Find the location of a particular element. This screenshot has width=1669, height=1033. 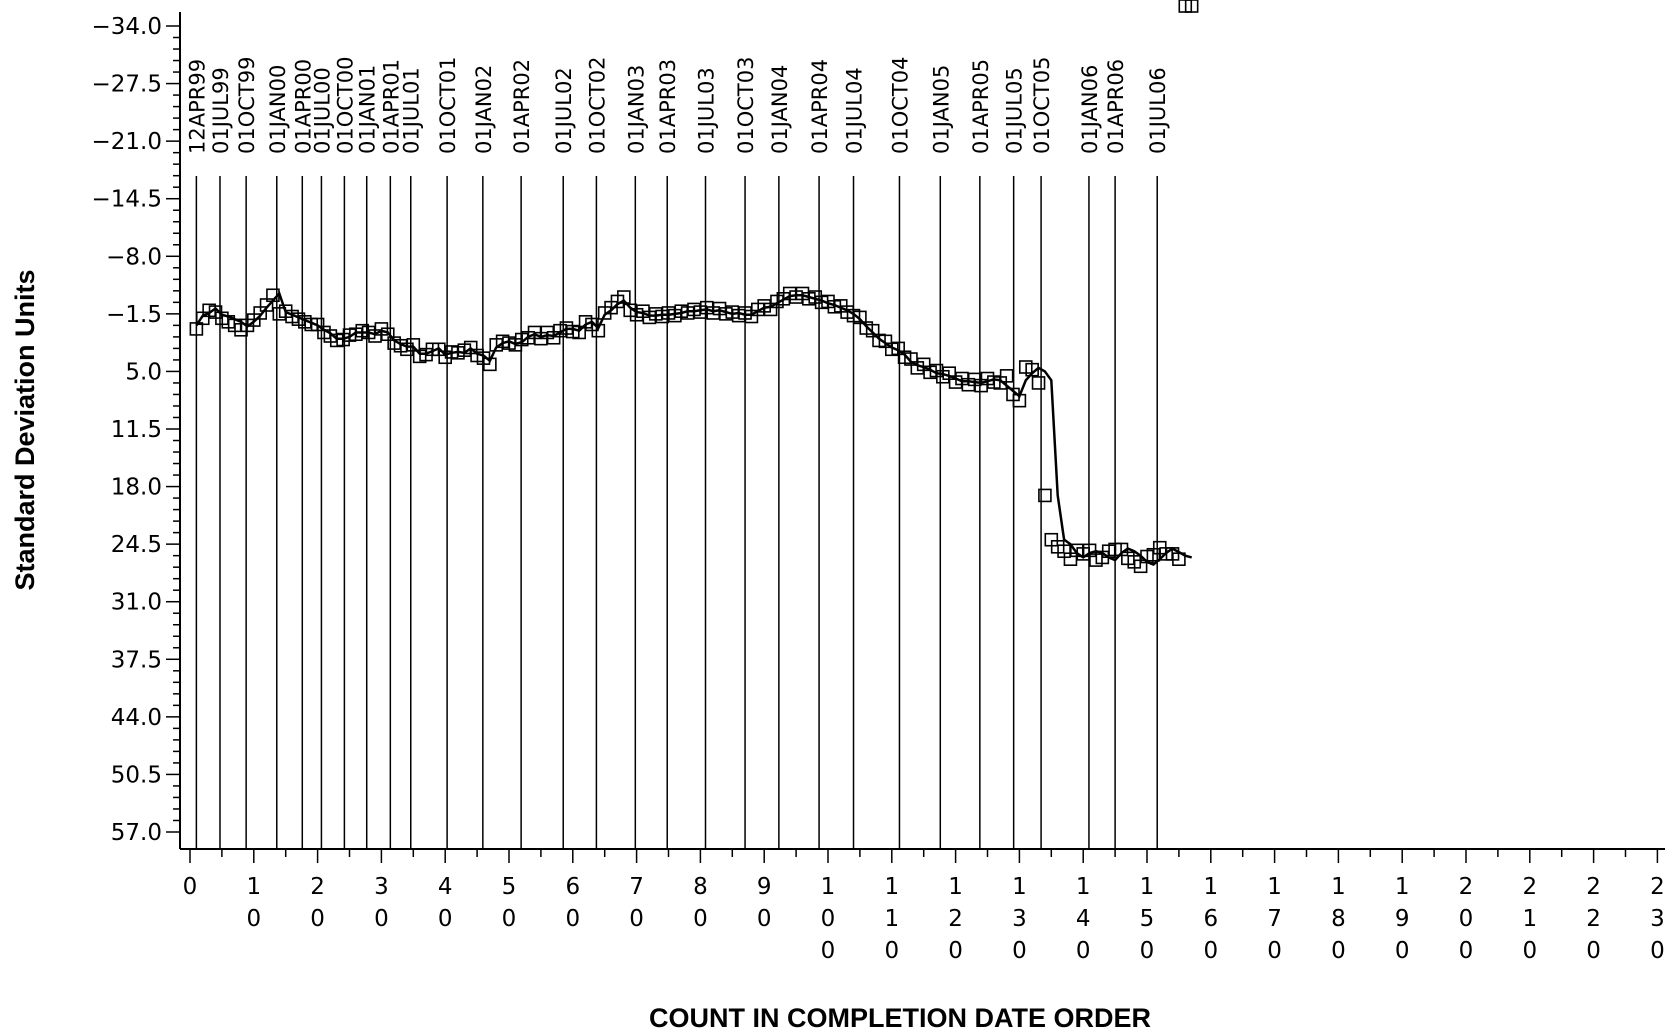

date-label: 01APR06 is located at coordinates (1116, 106).